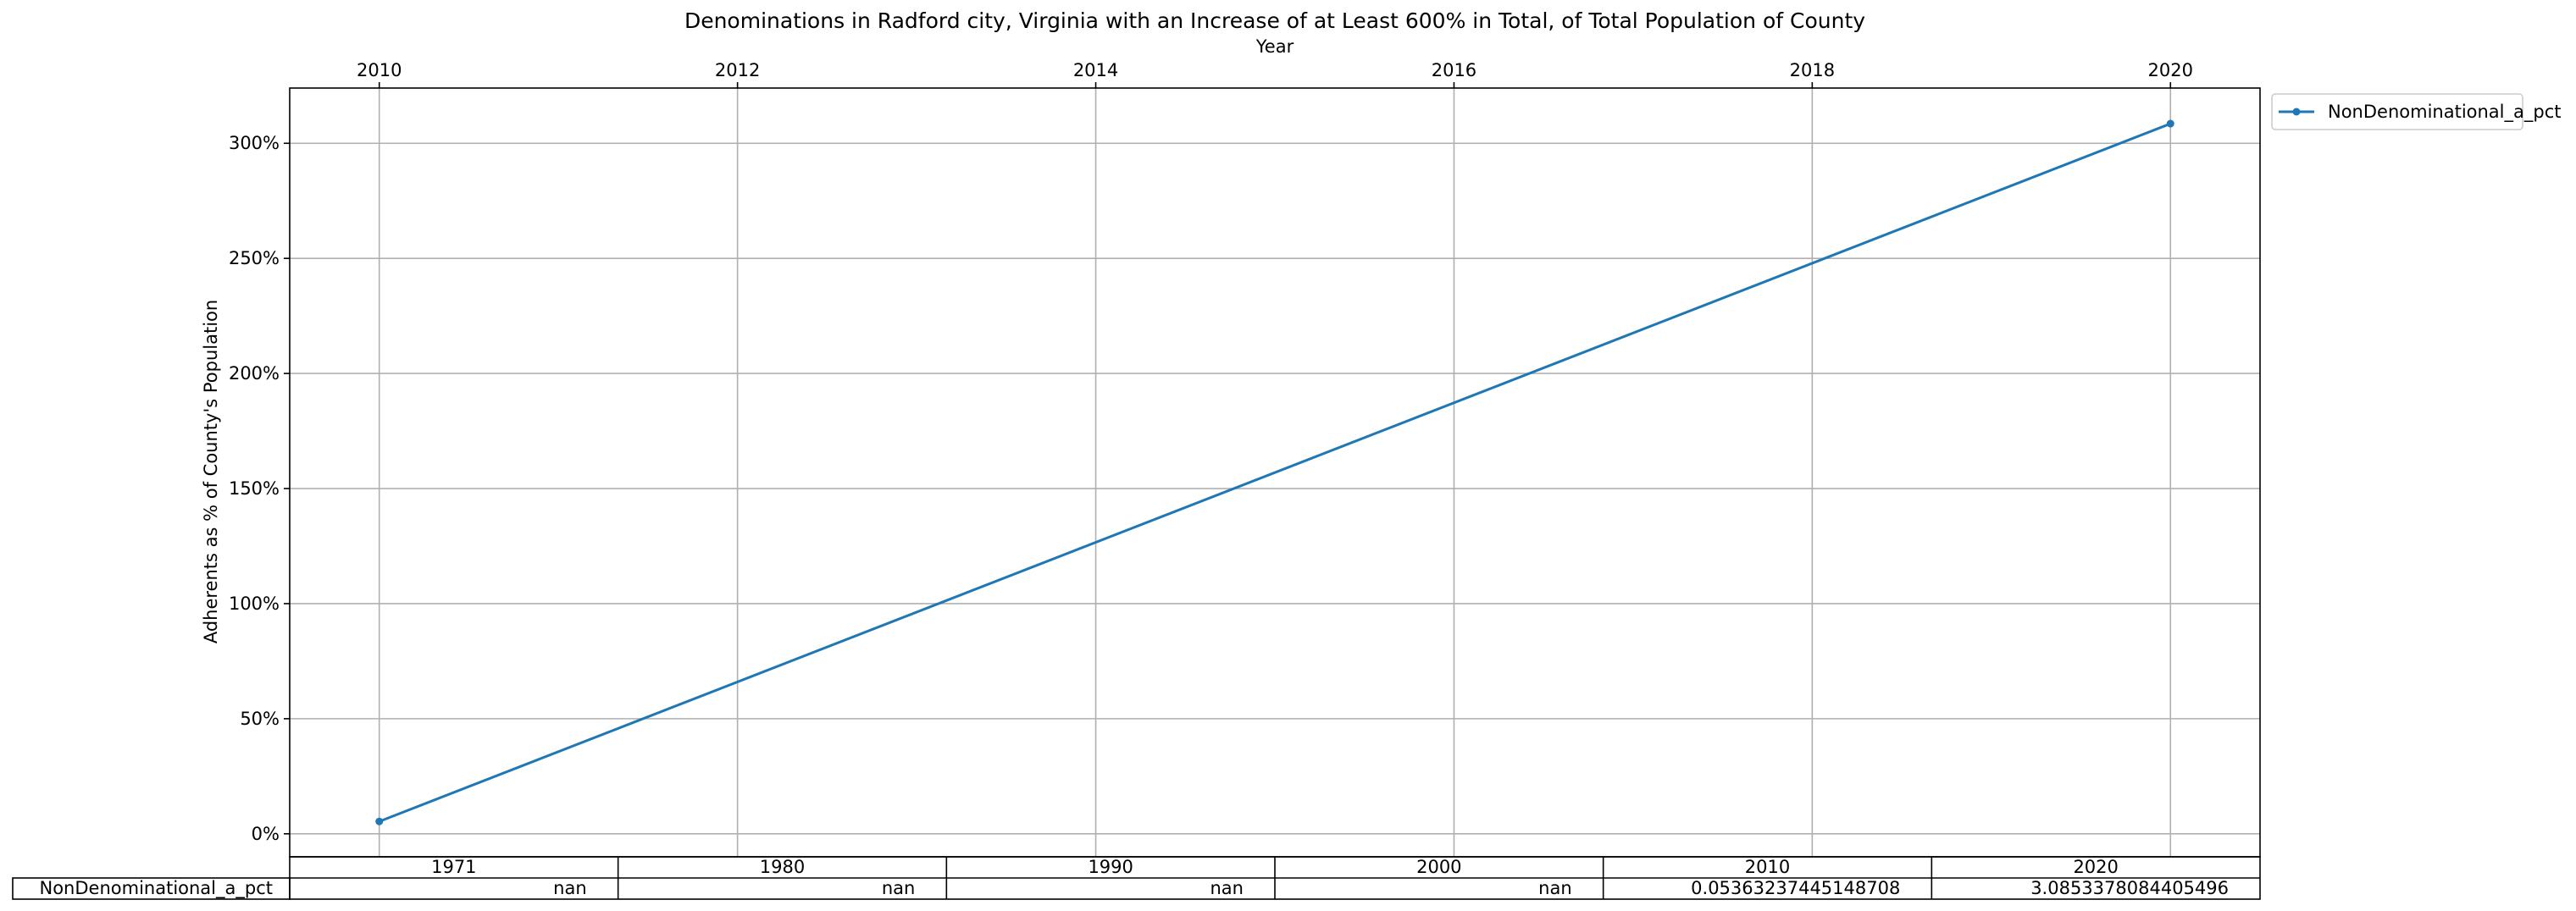 The image size is (2576, 911). What do you see at coordinates (260, 719) in the screenshot?
I see `y-tick-label: 50%` at bounding box center [260, 719].